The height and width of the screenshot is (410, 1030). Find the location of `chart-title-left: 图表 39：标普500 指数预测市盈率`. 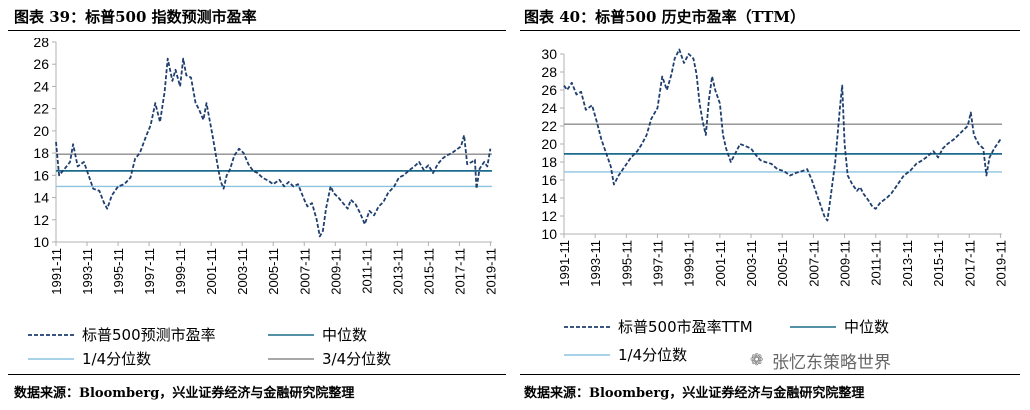

chart-title-left: 图表 39：标普500 指数预测市盈率 is located at coordinates (135, 17).